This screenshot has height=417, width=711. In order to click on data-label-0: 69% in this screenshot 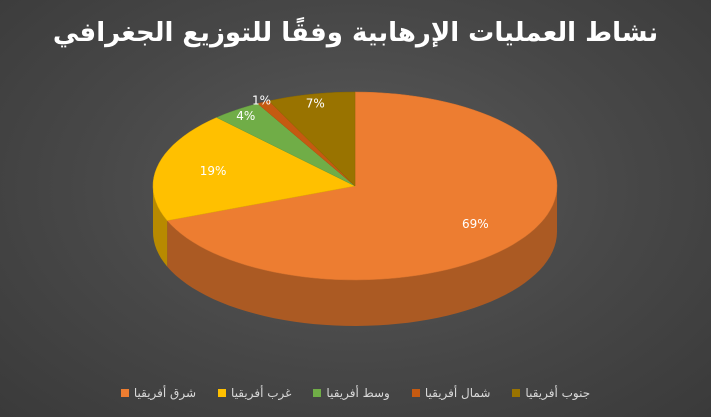, I will do `click(475, 224)`.